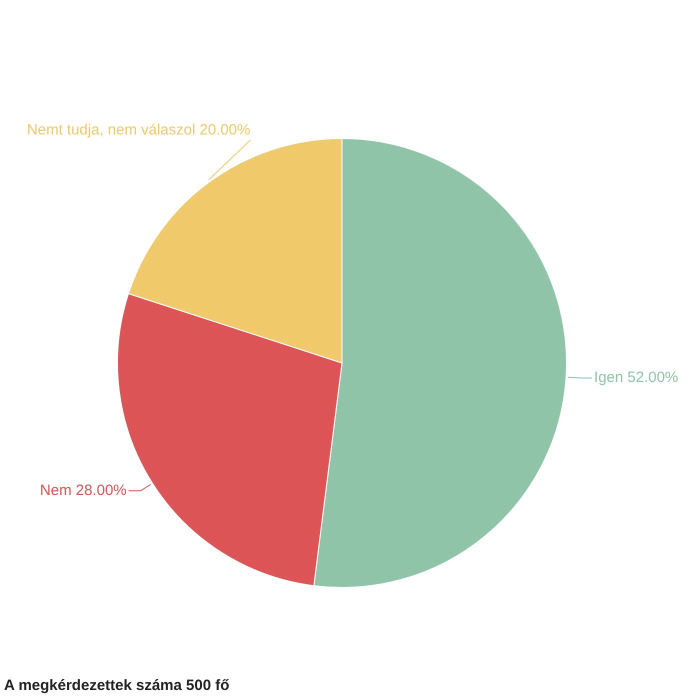  Describe the element at coordinates (138, 130) in the screenshot. I see `slice-label: Nemt tudja, nem válaszol 20.00%` at that location.